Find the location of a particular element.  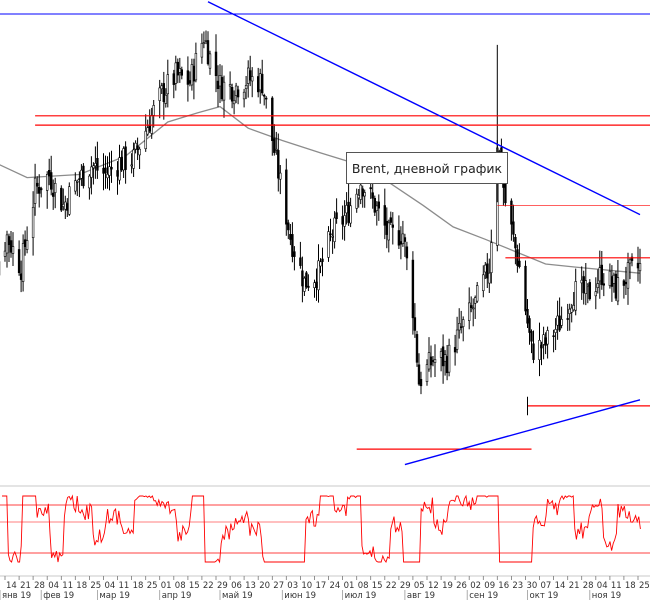

x-tick-label: 23 is located at coordinates (517, 586).